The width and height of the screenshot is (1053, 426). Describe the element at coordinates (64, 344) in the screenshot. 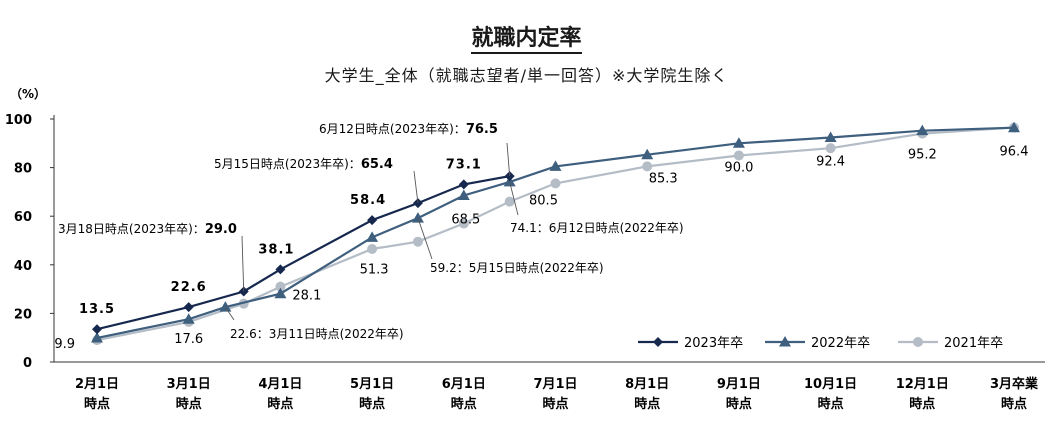

I see `data-label: 9.9` at that location.